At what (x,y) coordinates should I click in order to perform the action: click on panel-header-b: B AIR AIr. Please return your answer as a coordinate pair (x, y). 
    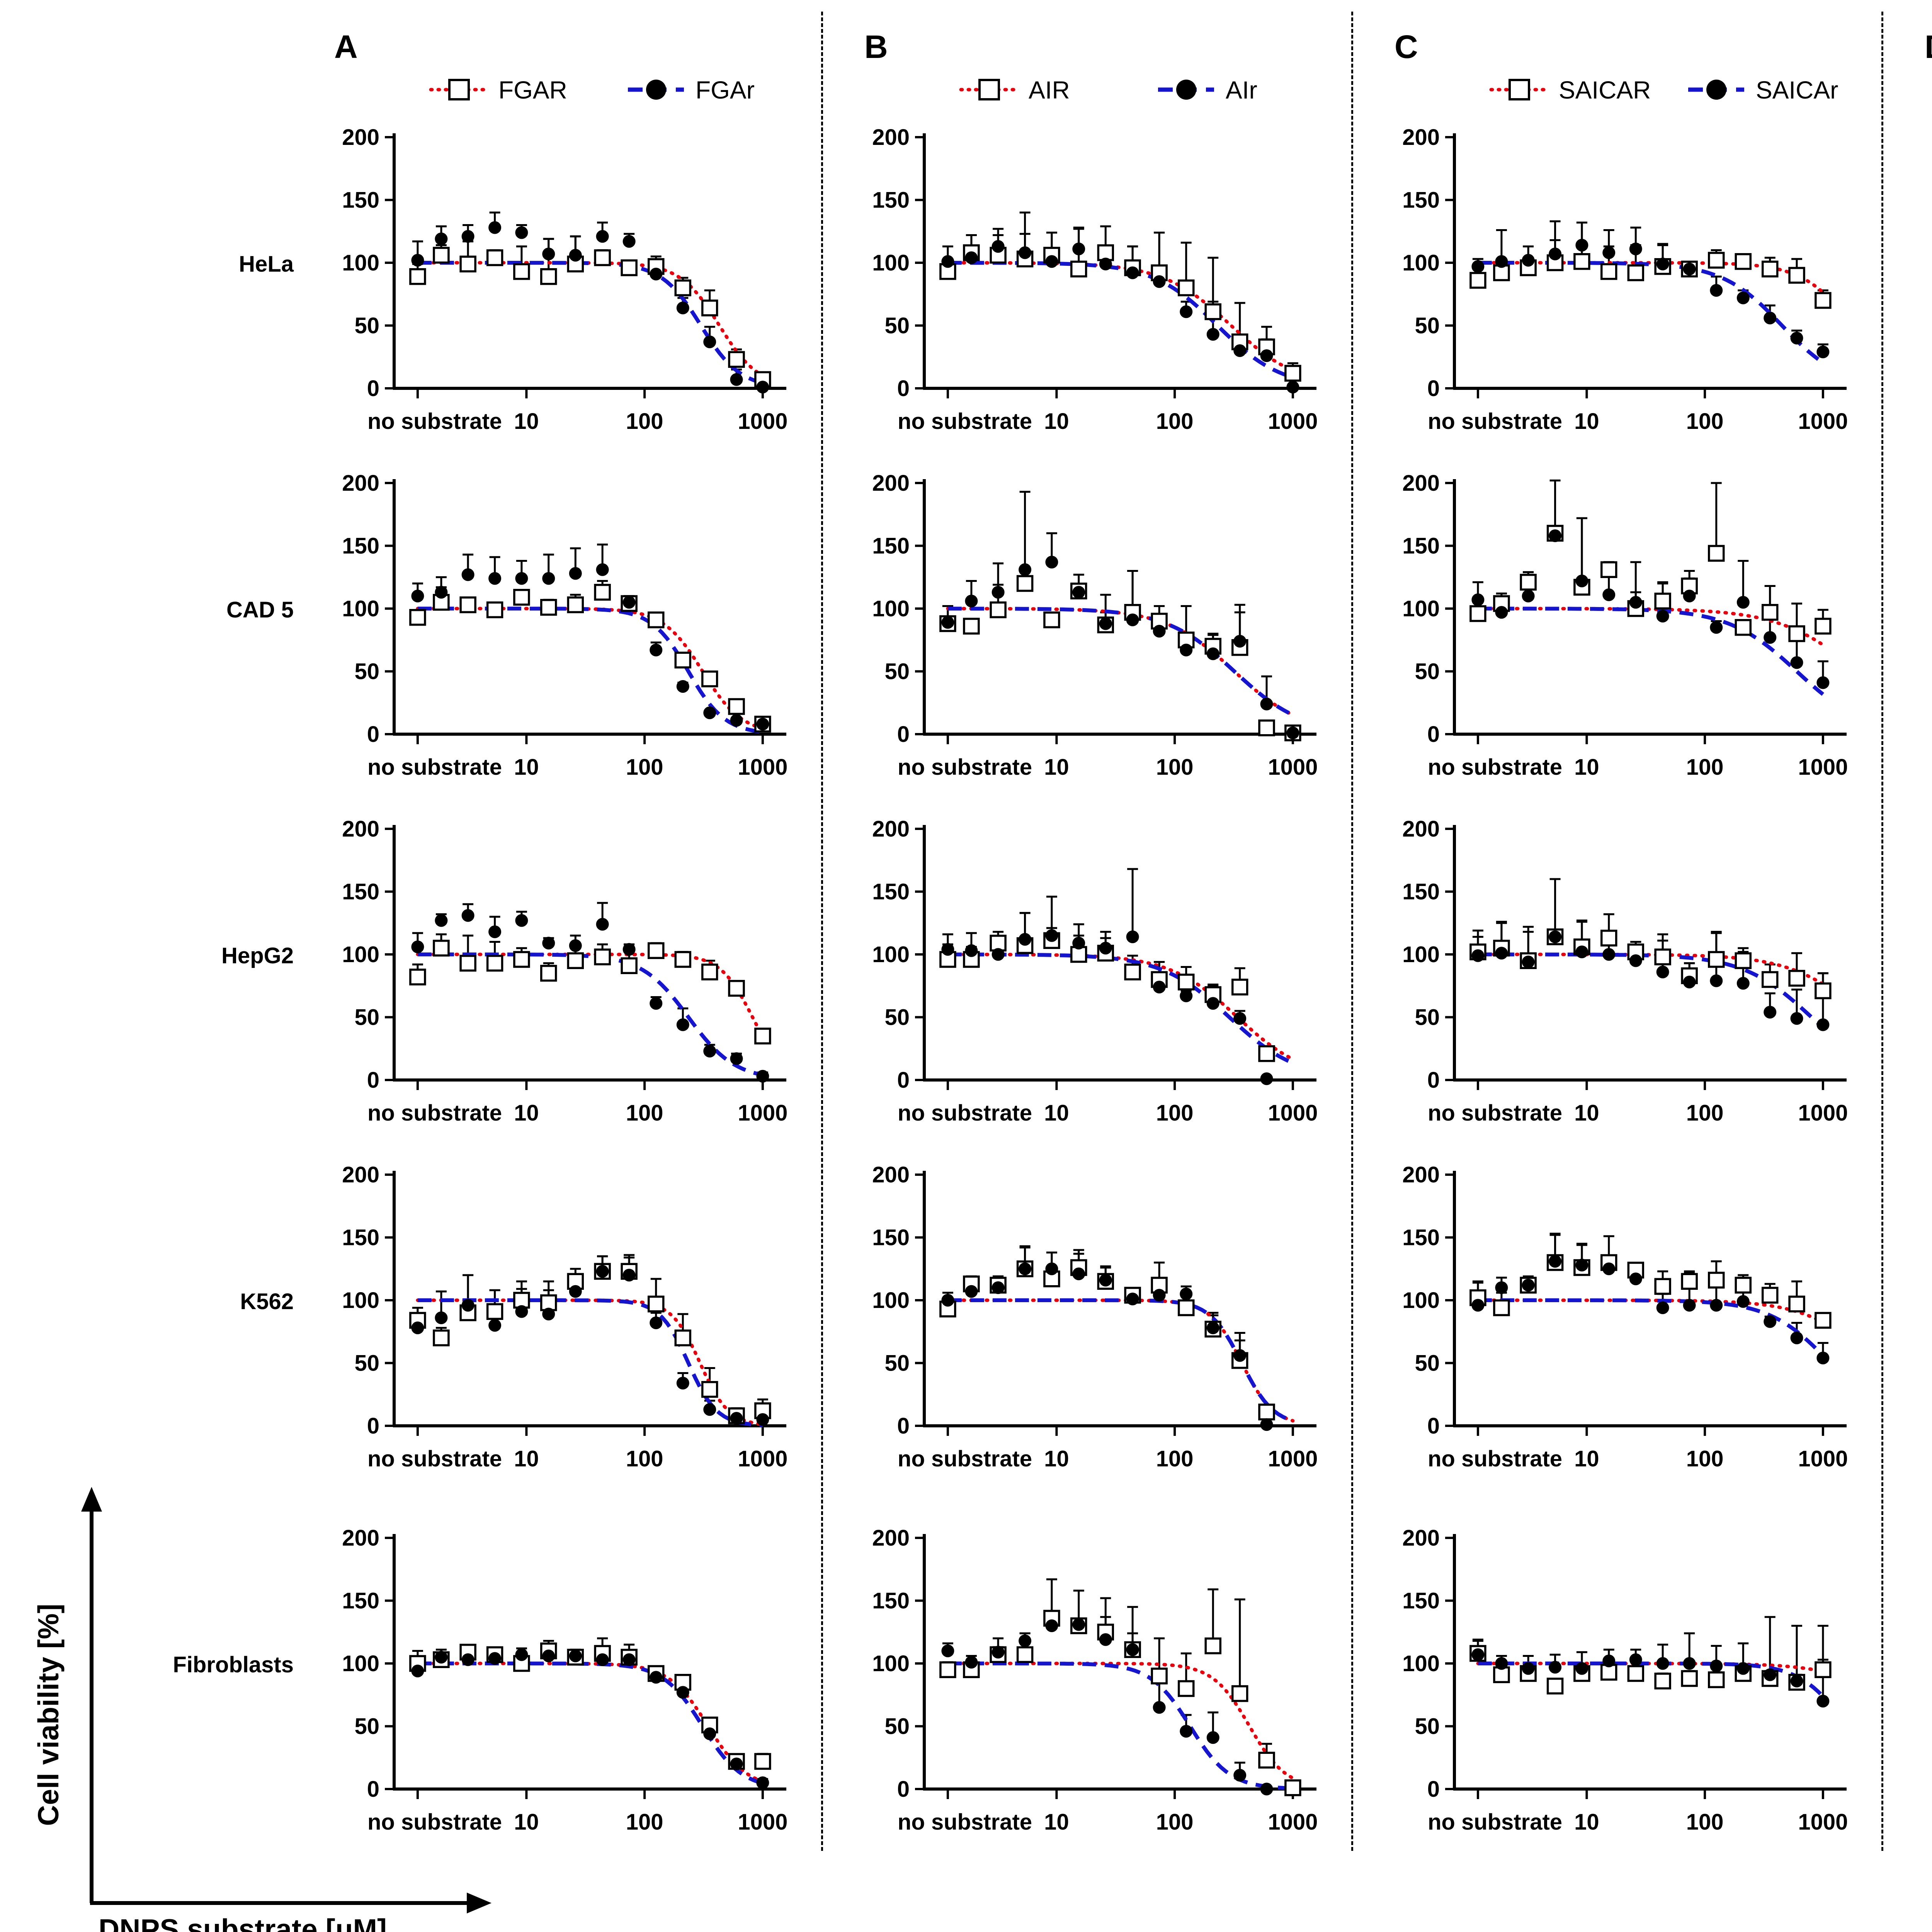
    Looking at the image, I should click on (1060, 66).